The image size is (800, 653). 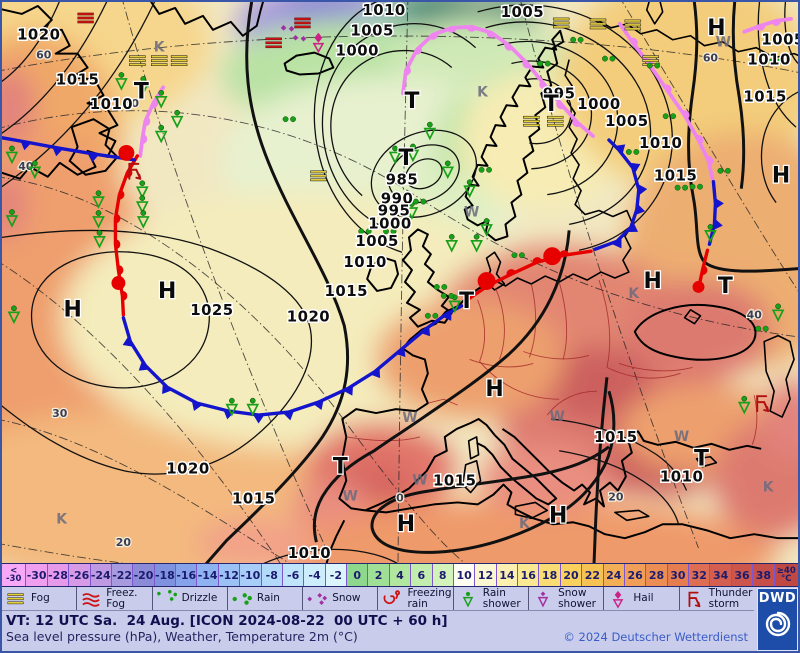 What do you see at coordinates (402, 180) in the screenshot?
I see `isobar-label: 985` at bounding box center [402, 180].